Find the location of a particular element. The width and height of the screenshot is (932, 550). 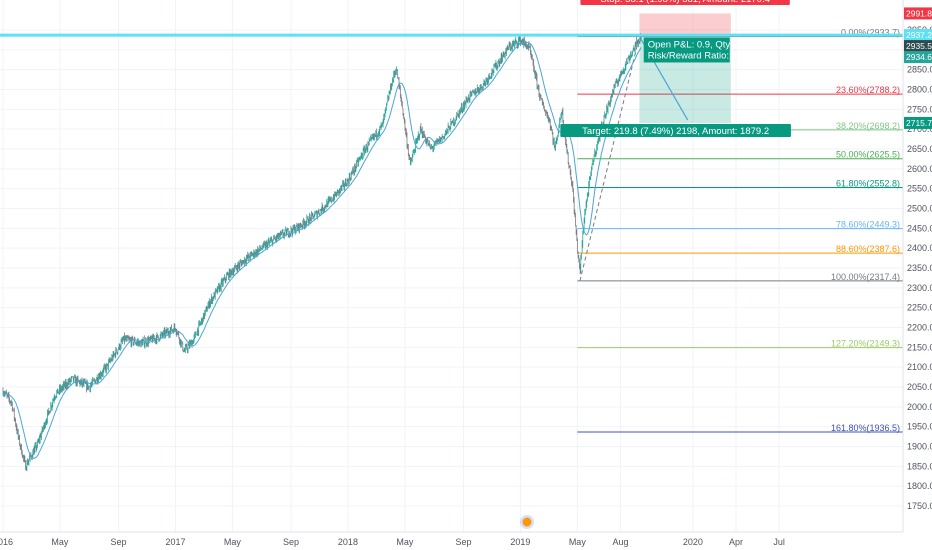

stop-label-text: Stop: 58.1 (1.98%) 581, Amount: 2170.4 is located at coordinates (685, 2).